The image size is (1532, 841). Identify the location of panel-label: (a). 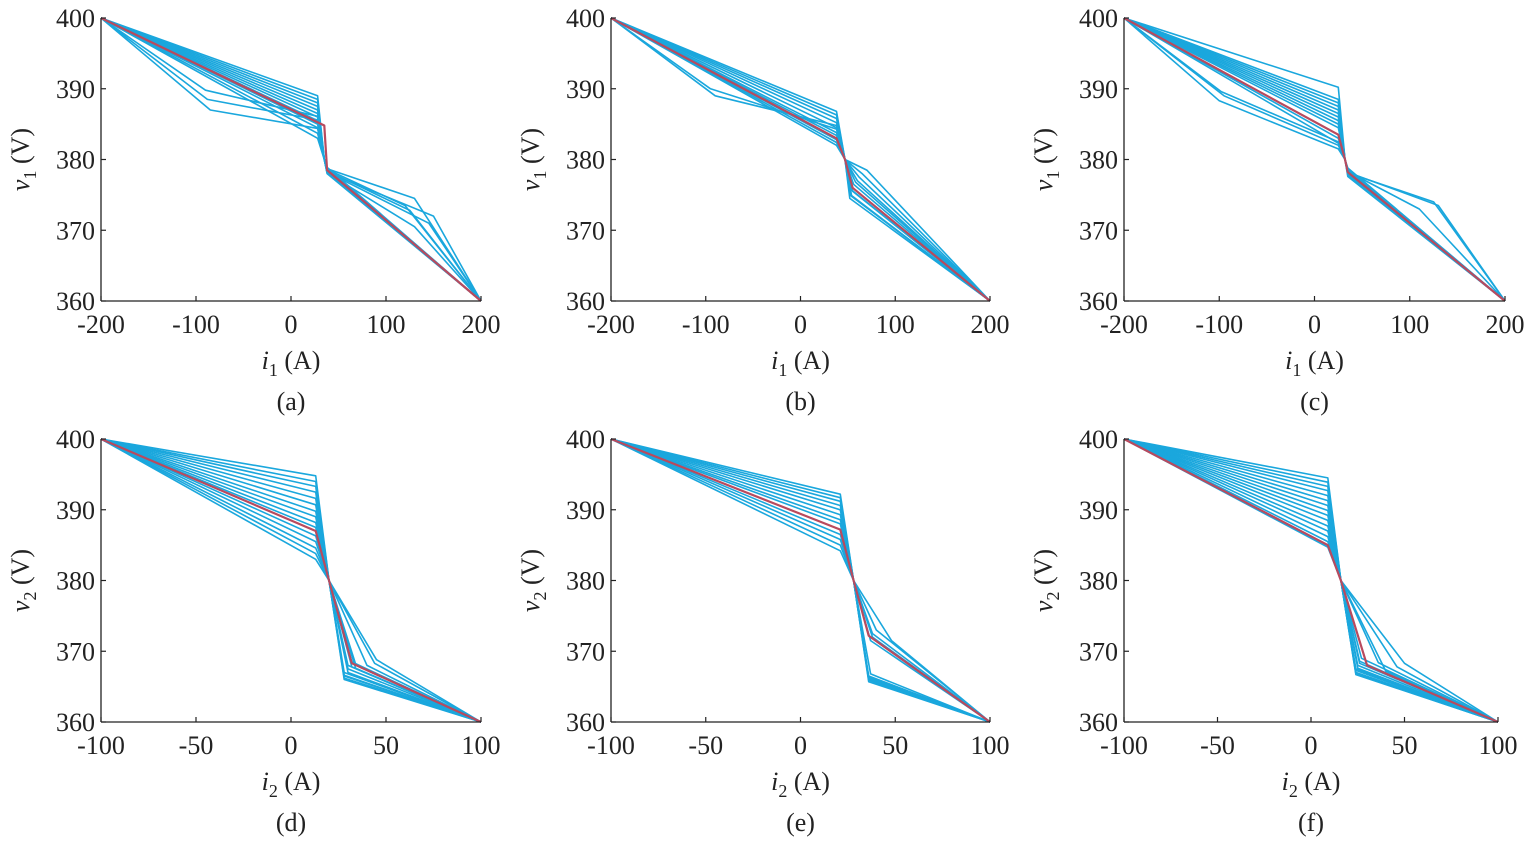
(291, 401).